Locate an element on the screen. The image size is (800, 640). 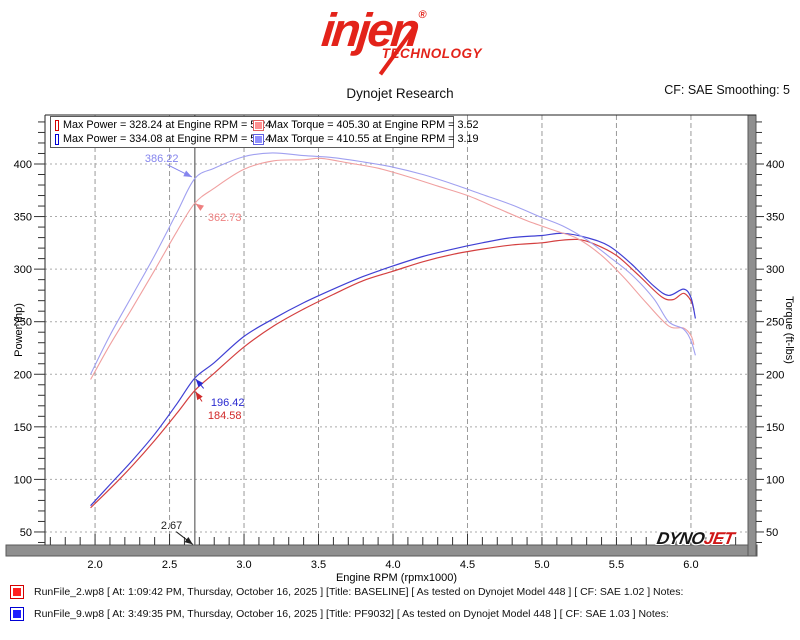
cursor-annotation-power-pf9032: 196.42 is located at coordinates (227, 403).